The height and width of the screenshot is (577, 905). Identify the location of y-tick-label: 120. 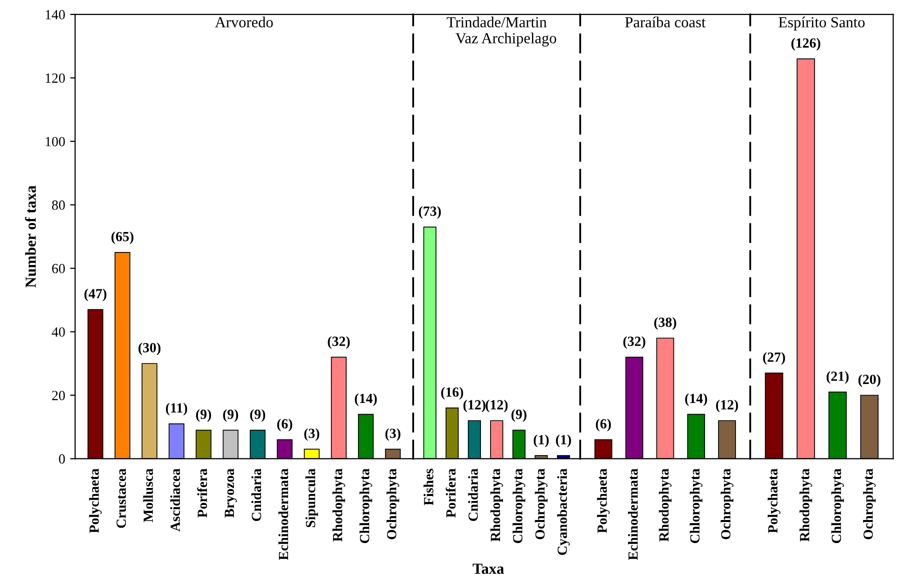
(55, 78).